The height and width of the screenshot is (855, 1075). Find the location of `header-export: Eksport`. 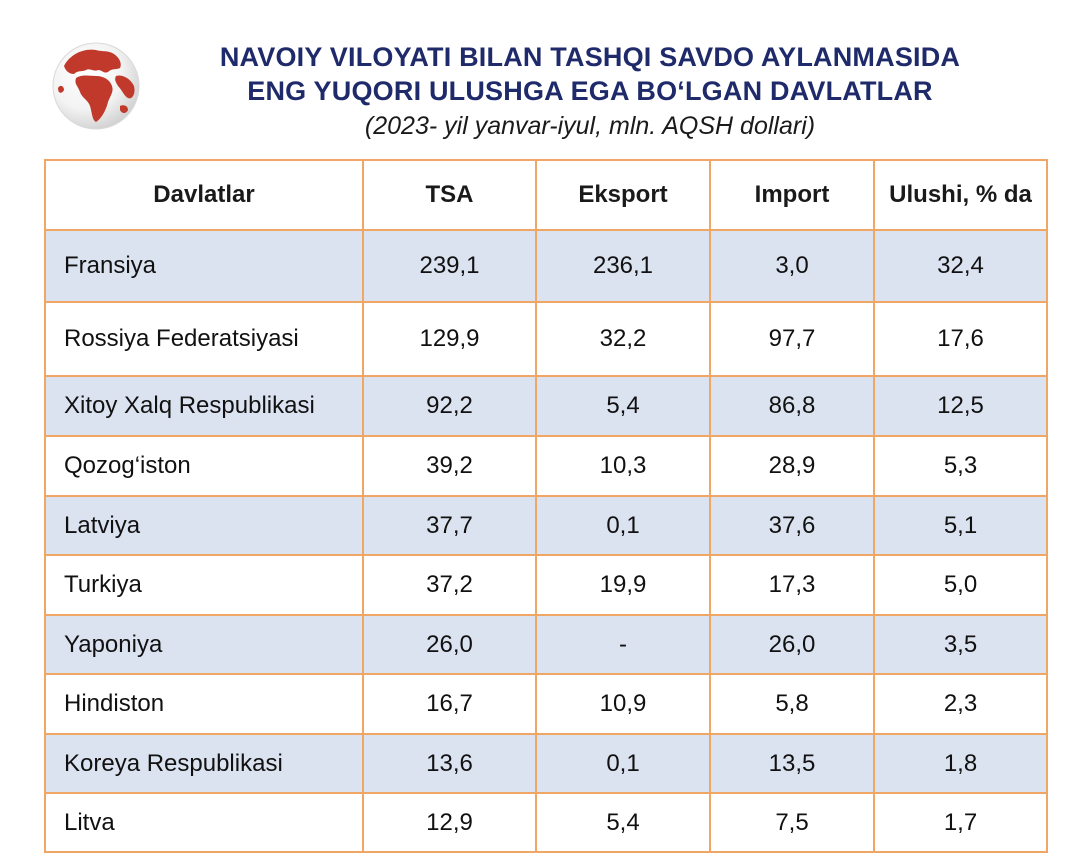

header-export: Eksport is located at coordinates (623, 195).